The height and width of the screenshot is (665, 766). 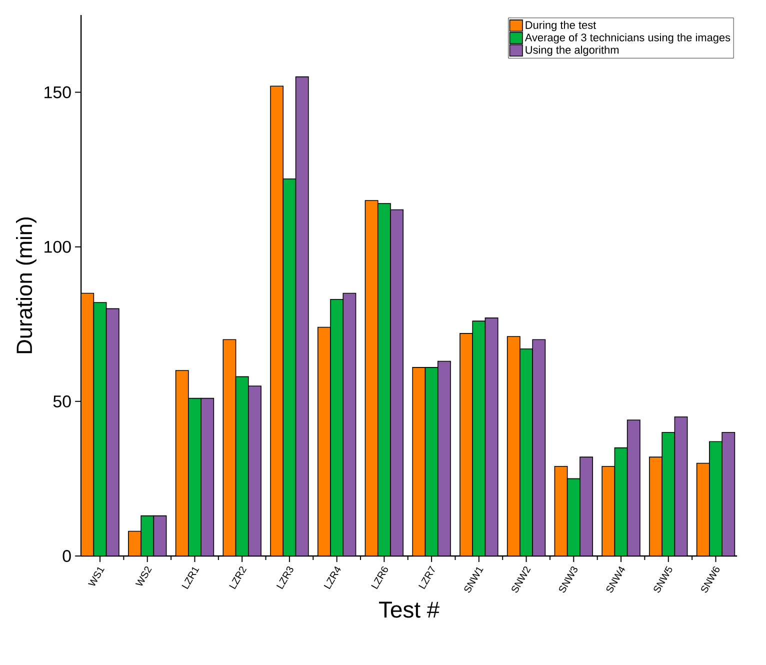 I want to click on legend-label: Using the algorithm, so click(x=572, y=51).